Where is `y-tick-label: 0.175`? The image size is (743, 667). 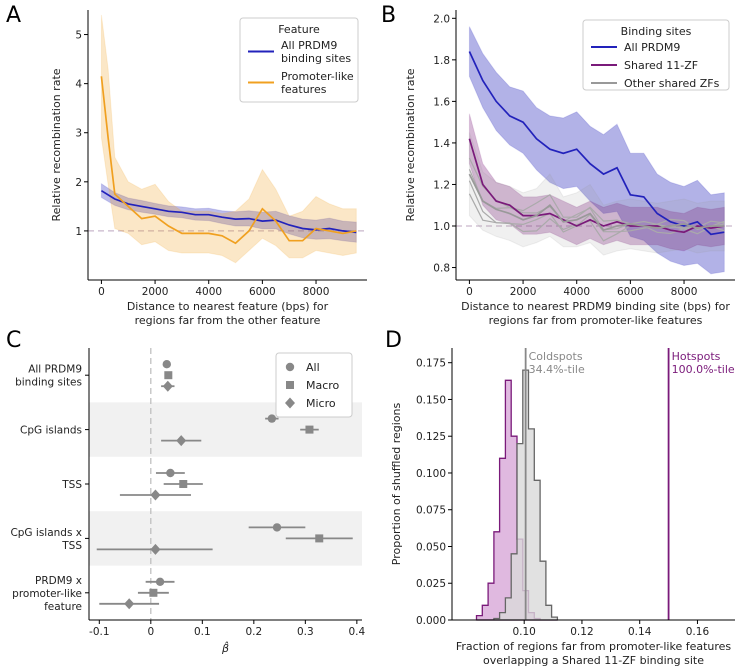
y-tick-label: 0.175 is located at coordinates (431, 364).